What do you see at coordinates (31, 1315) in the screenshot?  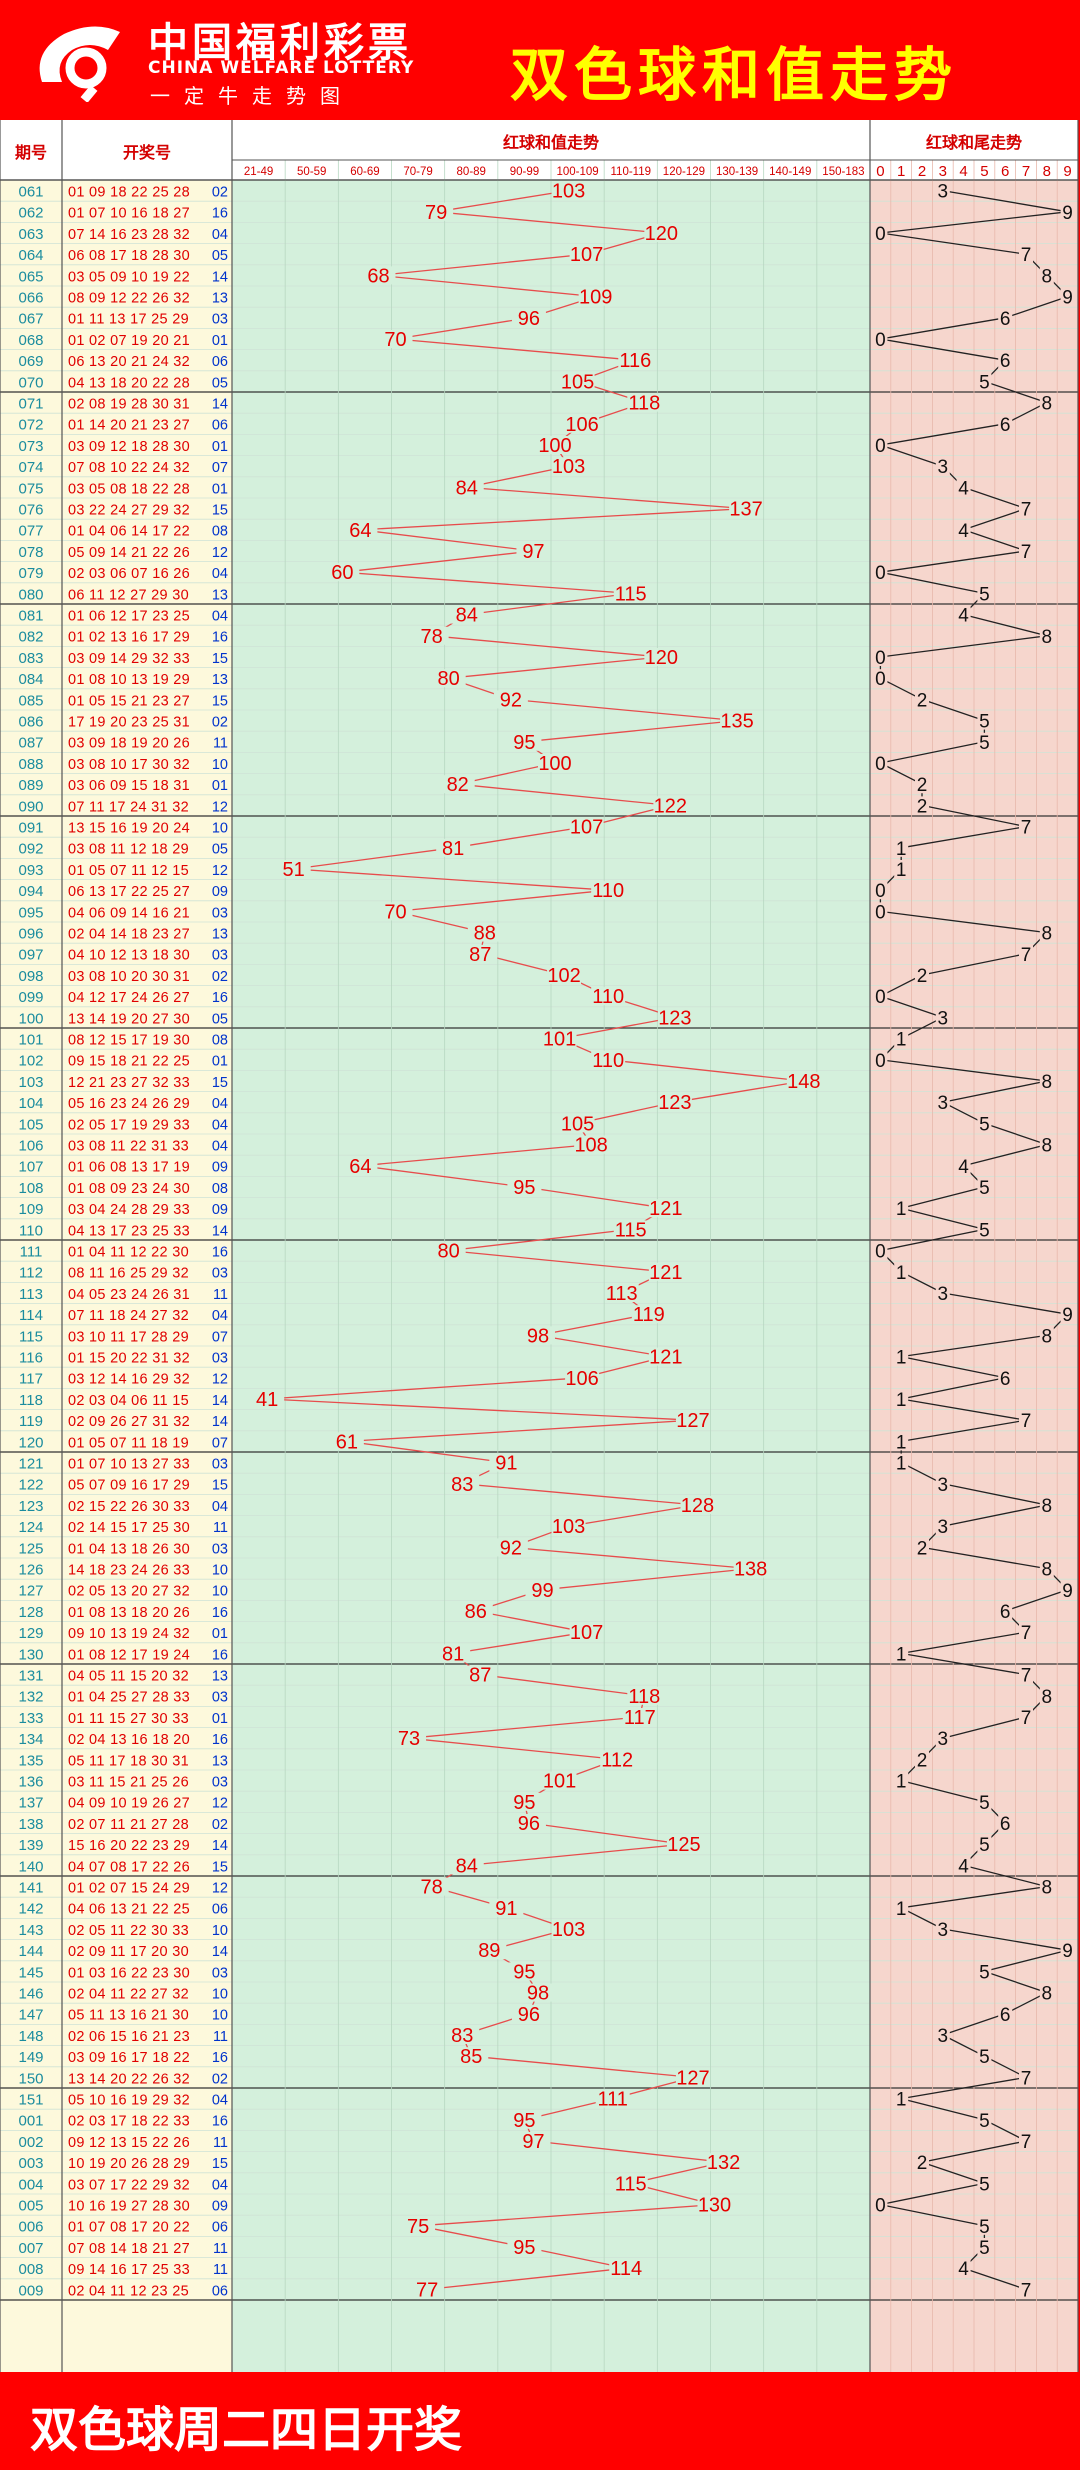 I see `period-number: 114` at bounding box center [31, 1315].